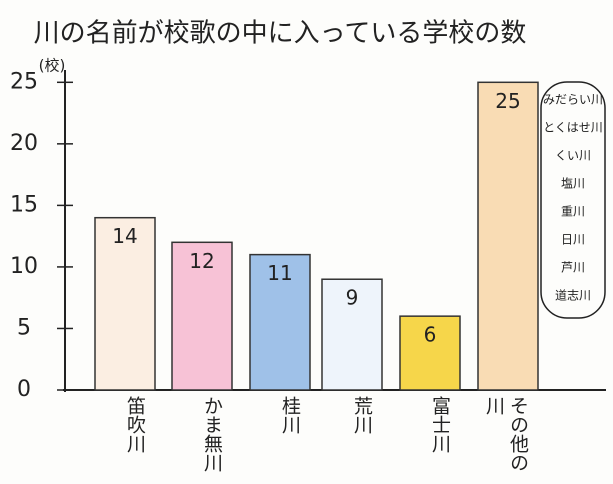 This screenshot has height=484, width=613. I want to click on annotation: みだらい川, so click(573, 100).